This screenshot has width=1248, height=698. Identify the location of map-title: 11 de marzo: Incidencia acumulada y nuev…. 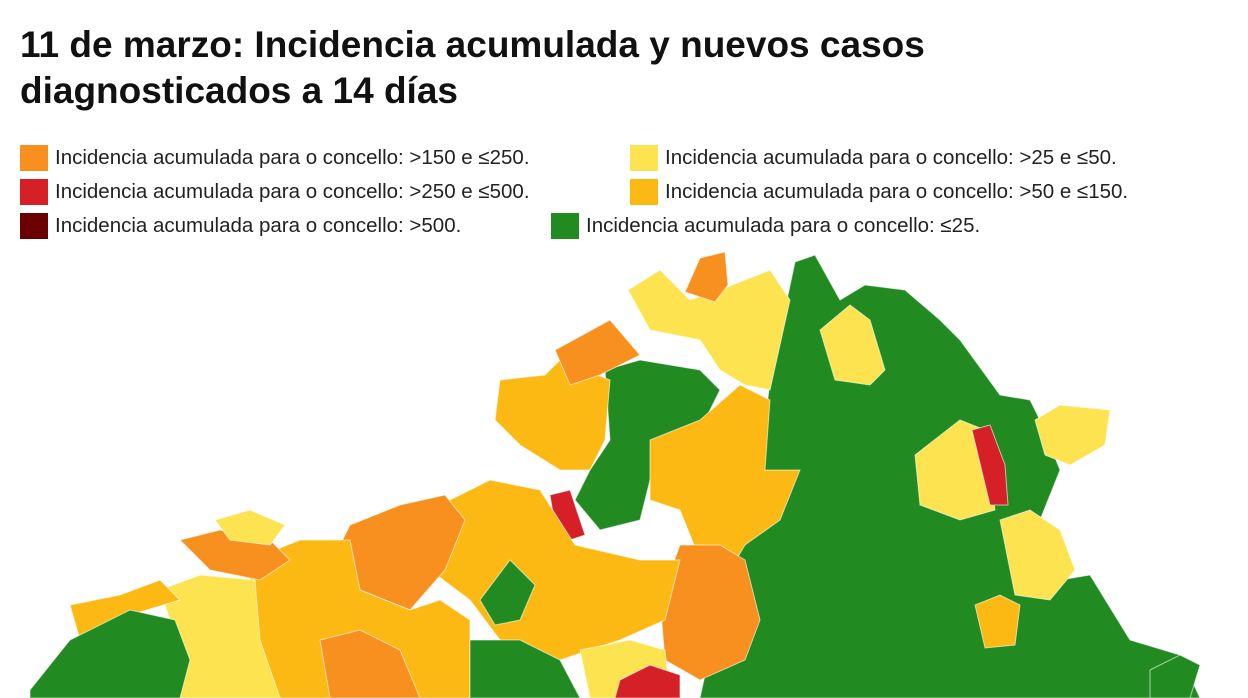
(472, 67).